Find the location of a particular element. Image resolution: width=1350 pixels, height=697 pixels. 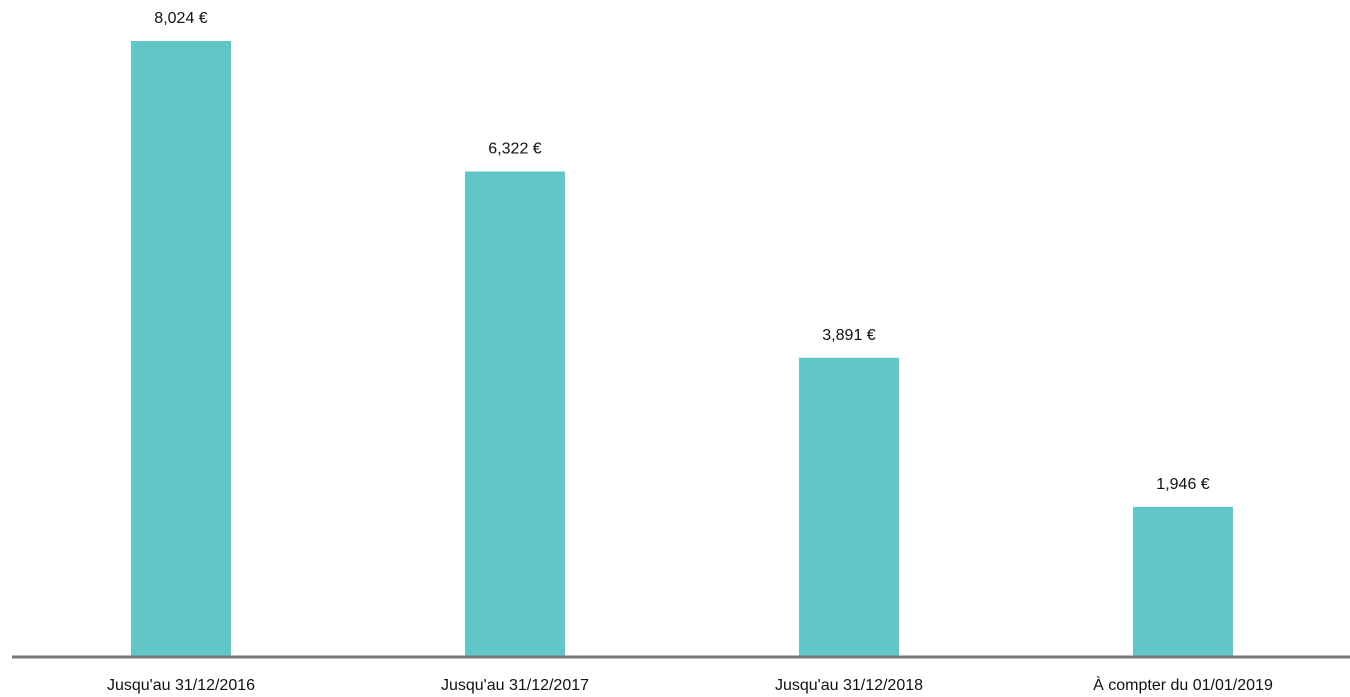

value-label: 6,322 € is located at coordinates (514, 149).